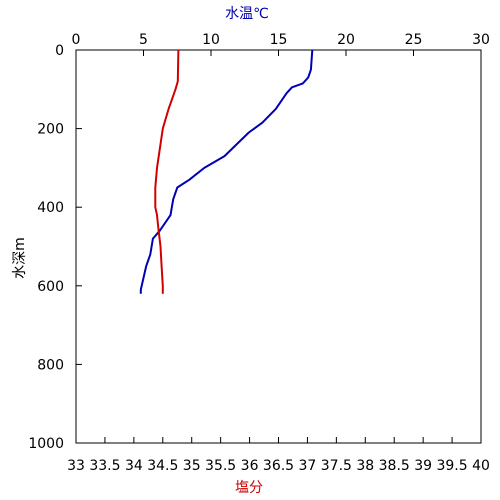  Describe the element at coordinates (76, 466) in the screenshot. I see `bottom-tick-label: 33` at that location.